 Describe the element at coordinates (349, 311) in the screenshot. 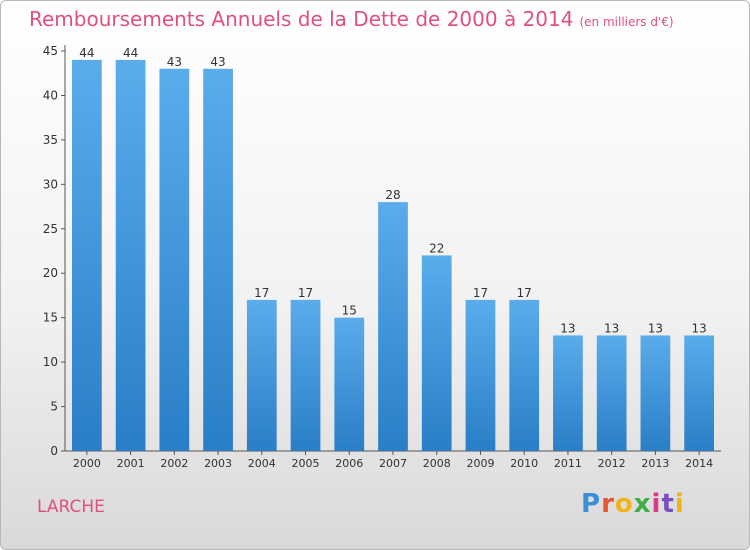

I see `data-label: 15` at that location.